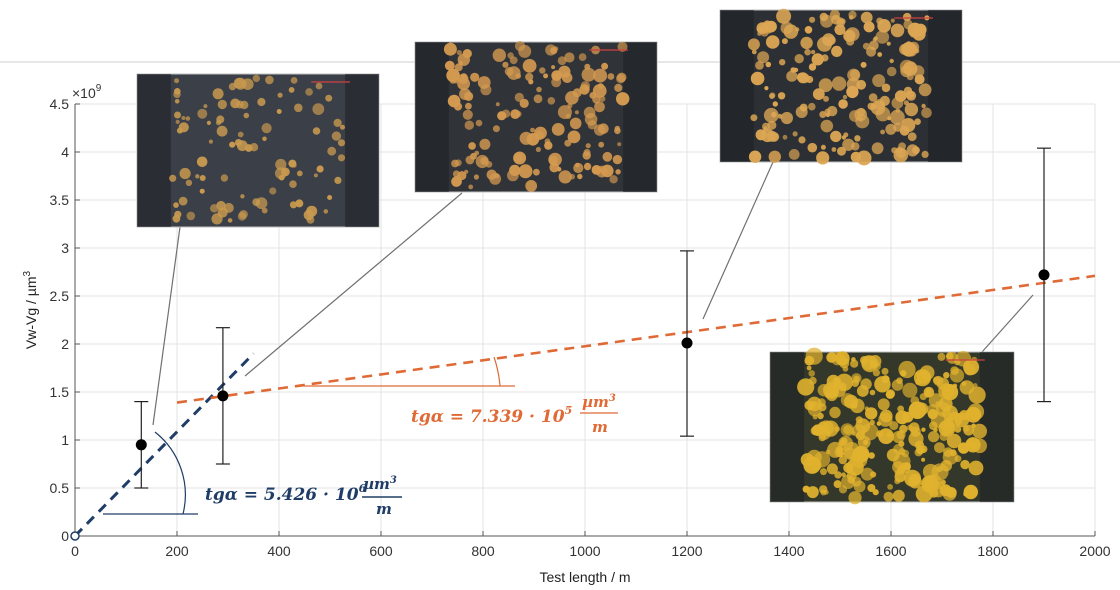 The image size is (1120, 590). I want to click on fit1-equation: tgα = 5.426 · 106 µm3 m, so click(303, 496).